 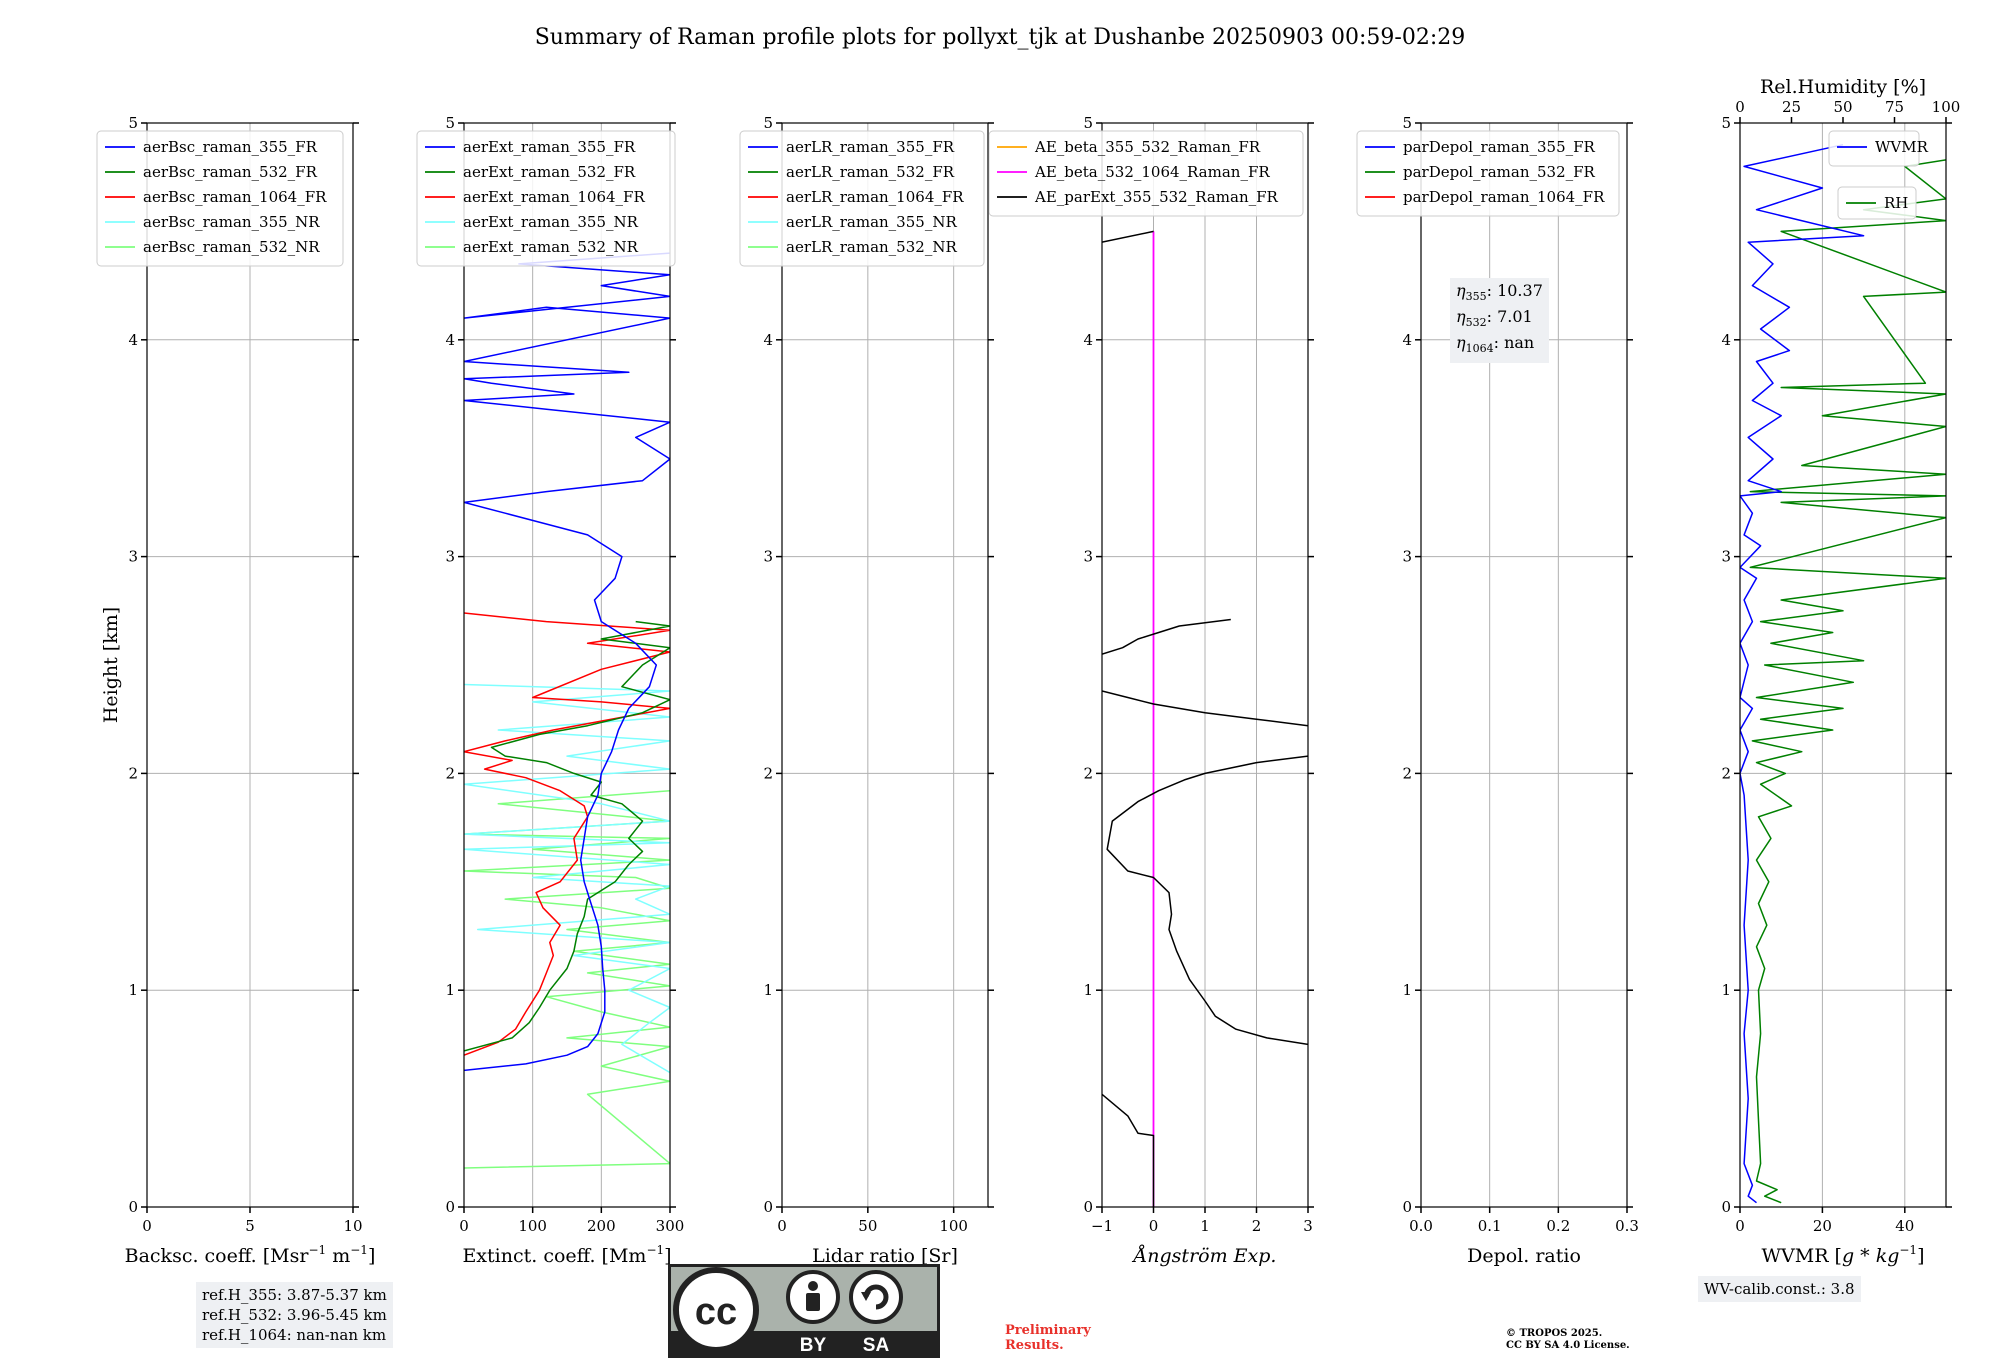 I want to click on top-x-tick-label: 50, so click(x=1842, y=107).